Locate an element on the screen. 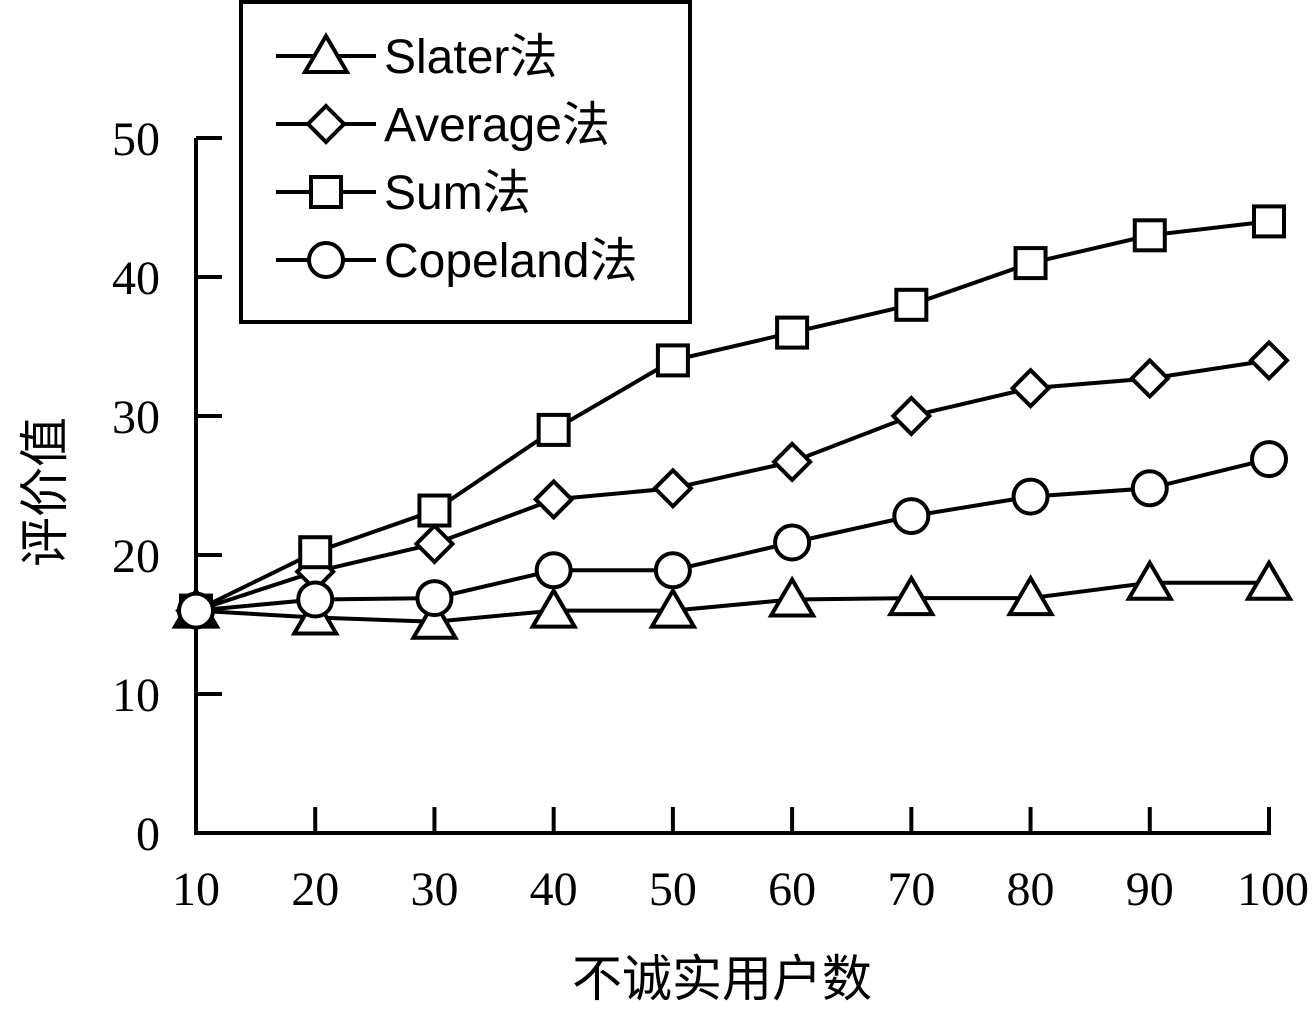  legend-marker-circle is located at coordinates (326, 260).